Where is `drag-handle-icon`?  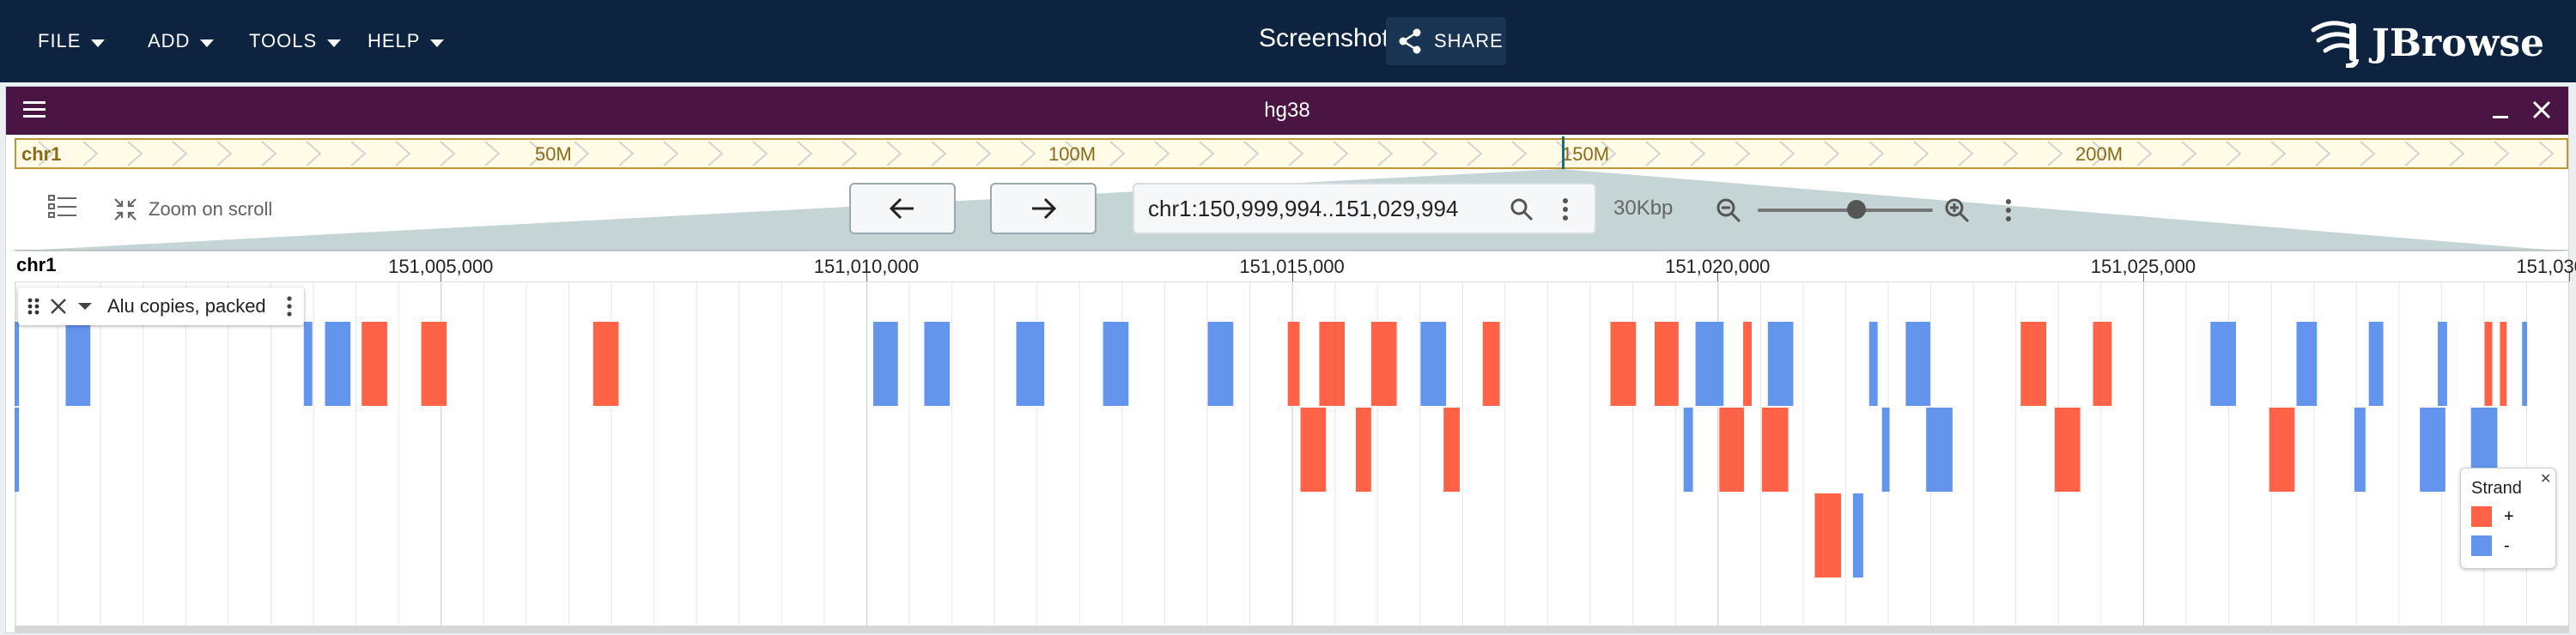 drag-handle-icon is located at coordinates (33, 306).